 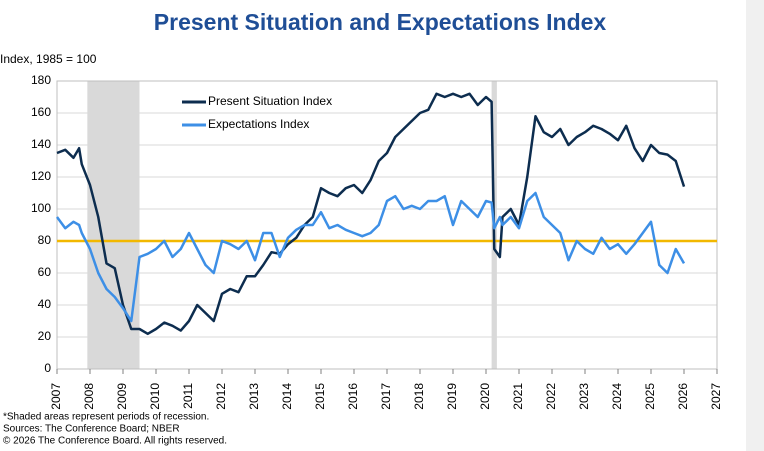 I want to click on footnote: Sources: The Conference Board; NBER, so click(x=91, y=429).